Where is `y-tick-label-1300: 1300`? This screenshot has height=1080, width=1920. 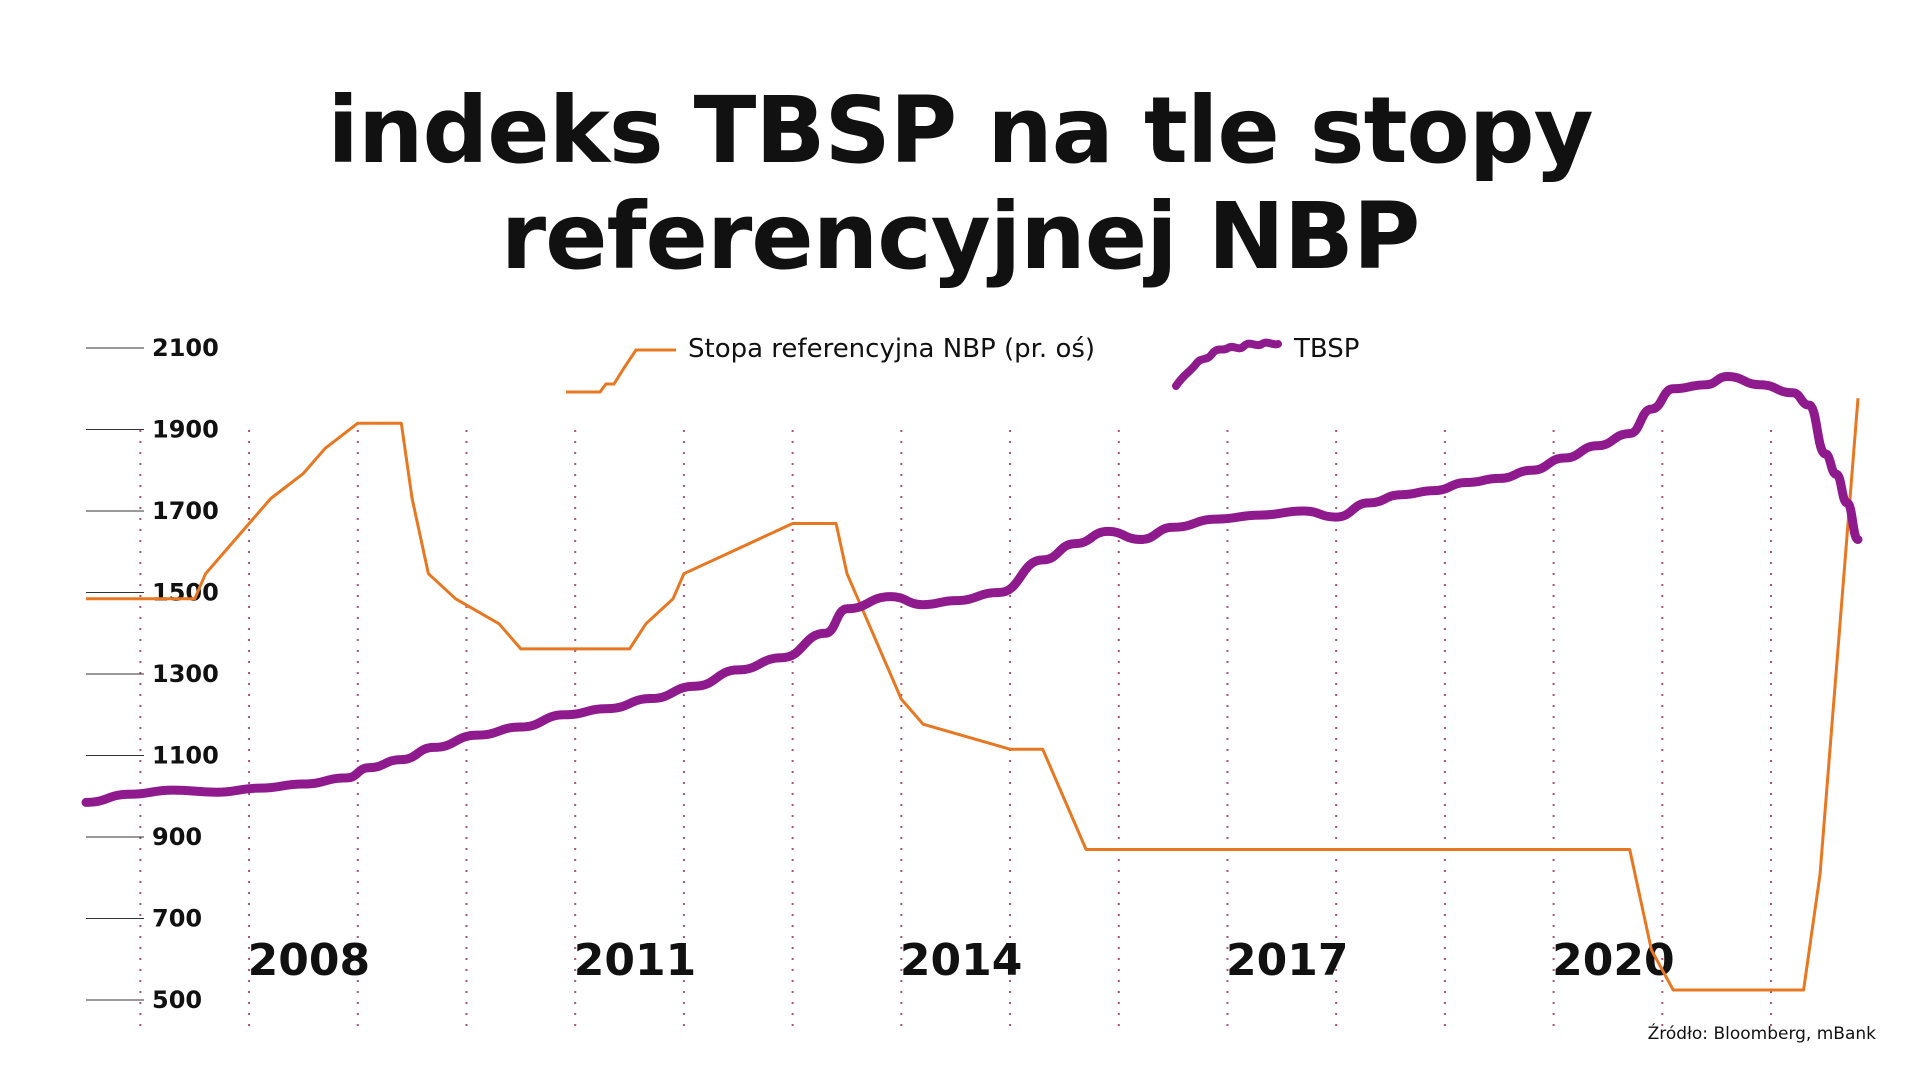 y-tick-label-1300: 1300 is located at coordinates (185, 674).